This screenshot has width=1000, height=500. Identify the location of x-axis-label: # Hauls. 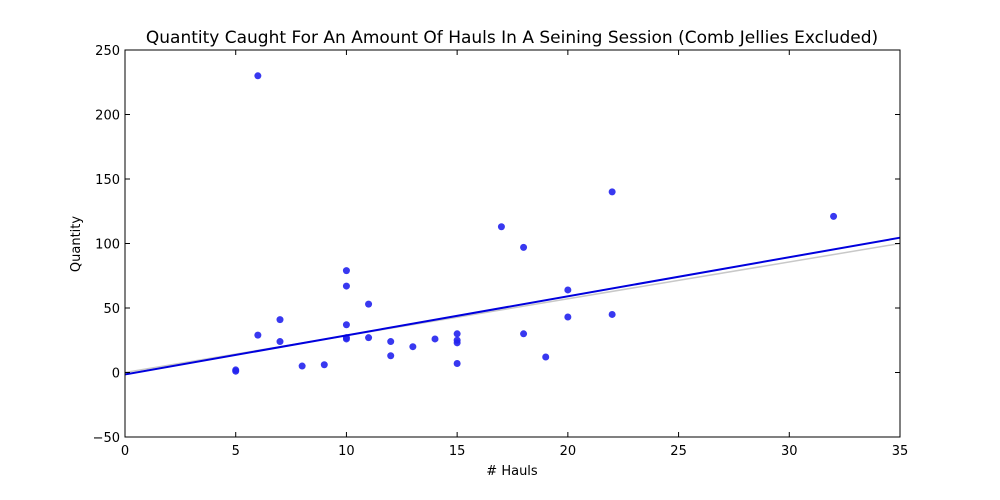
(512, 471).